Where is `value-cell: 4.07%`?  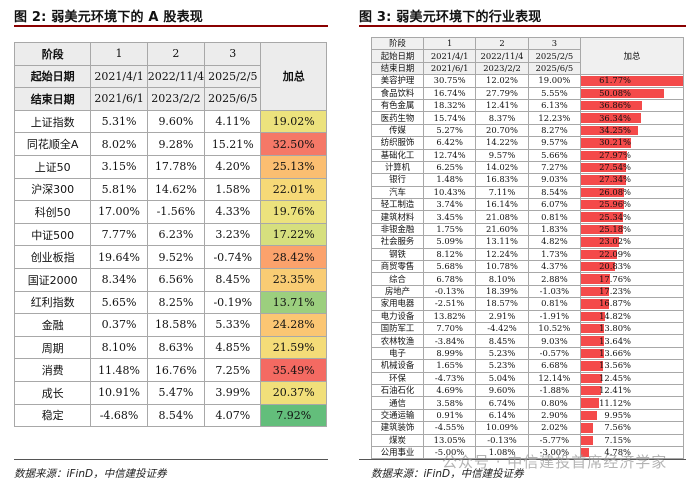 value-cell: 4.07% is located at coordinates (233, 415).